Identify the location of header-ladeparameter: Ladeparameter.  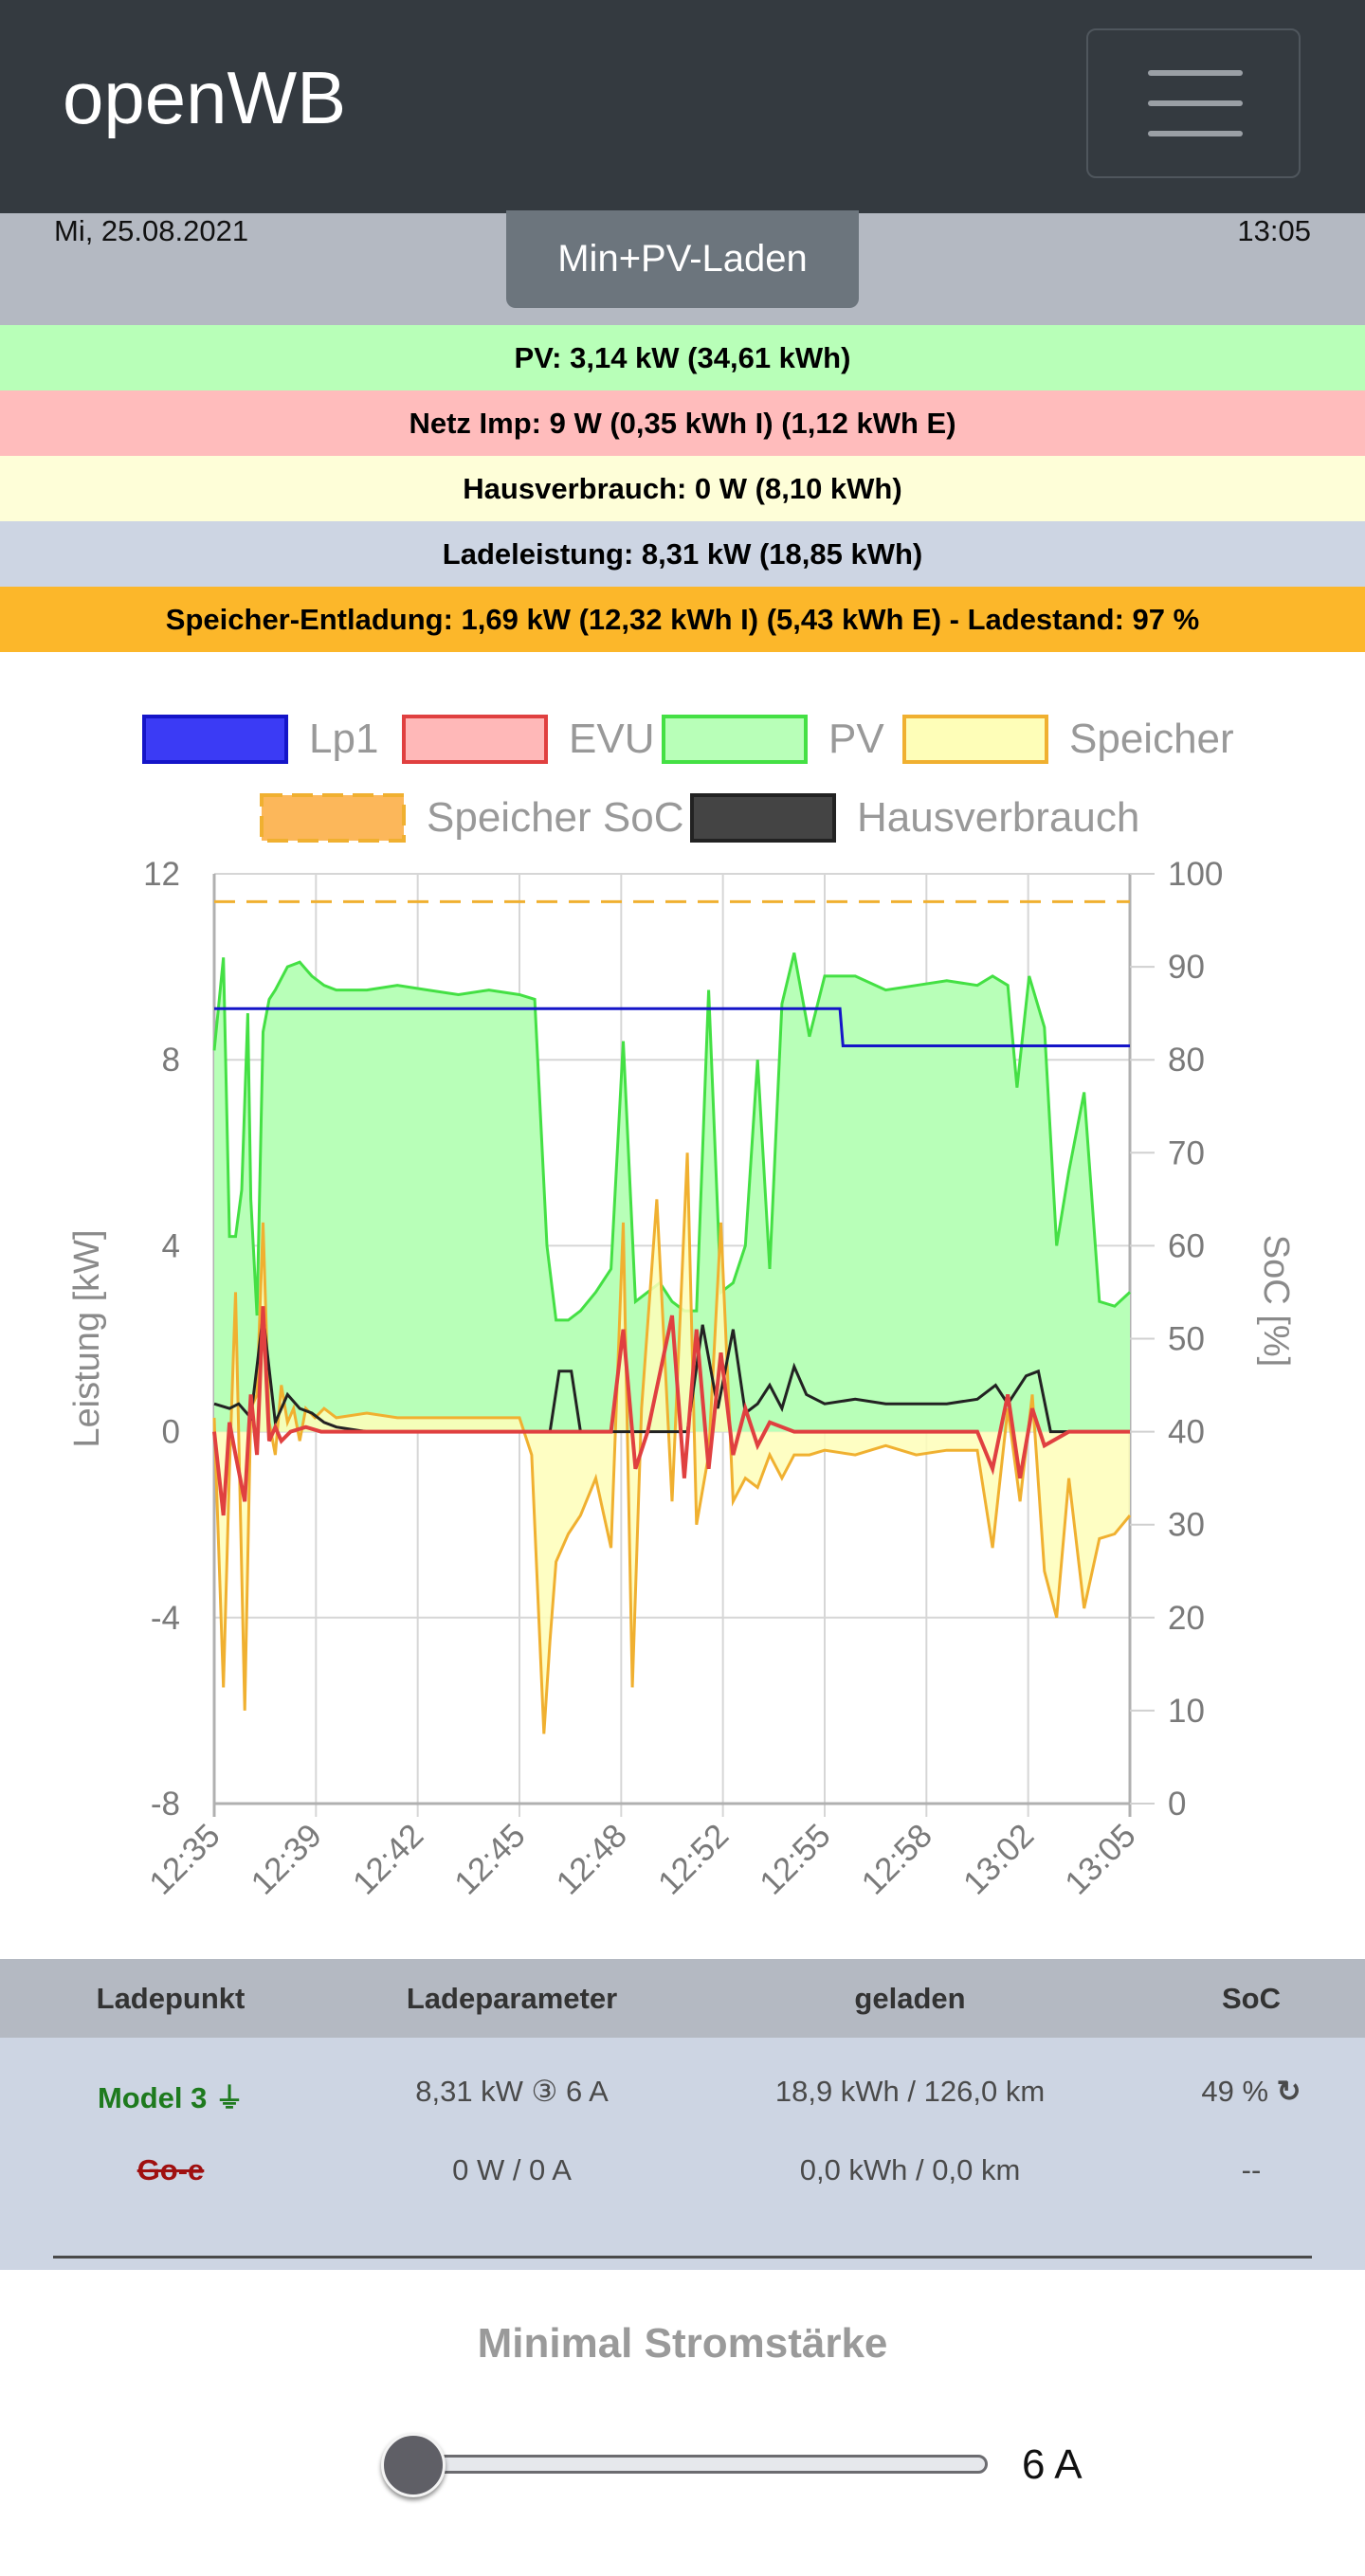
(512, 1998).